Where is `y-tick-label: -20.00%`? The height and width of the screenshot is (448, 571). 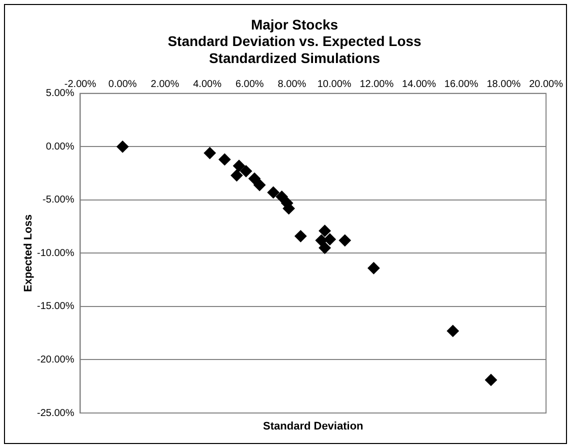 y-tick-label: -20.00% is located at coordinates (55, 360).